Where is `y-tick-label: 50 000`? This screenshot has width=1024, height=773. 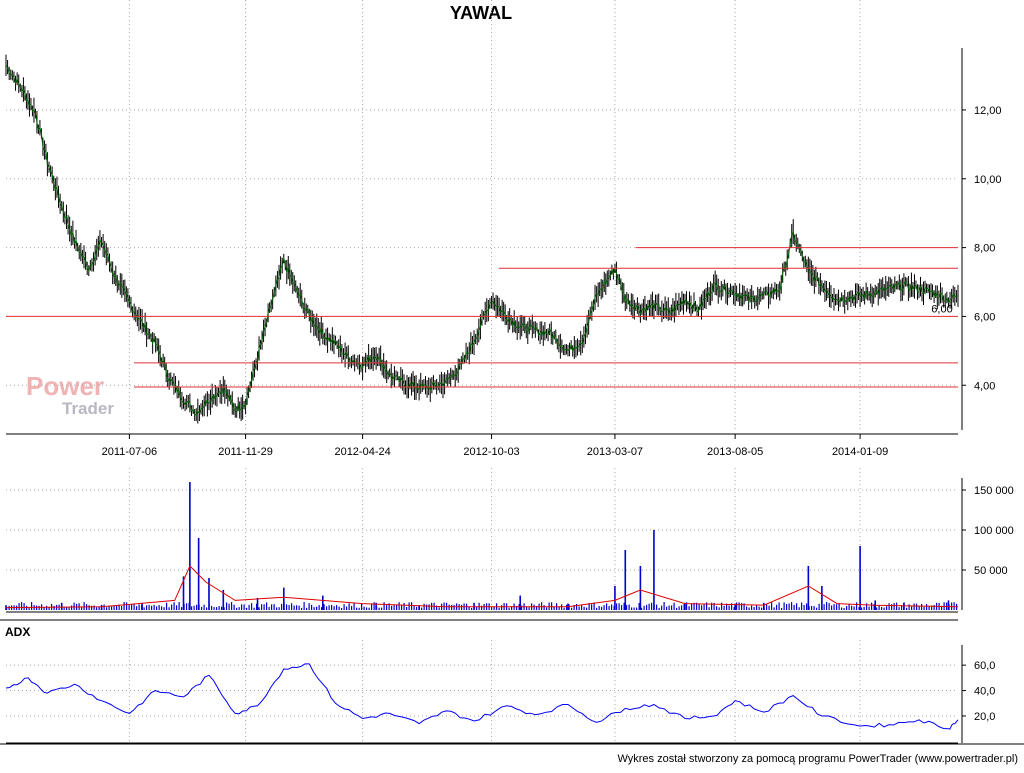
y-tick-label: 50 000 is located at coordinates (991, 571).